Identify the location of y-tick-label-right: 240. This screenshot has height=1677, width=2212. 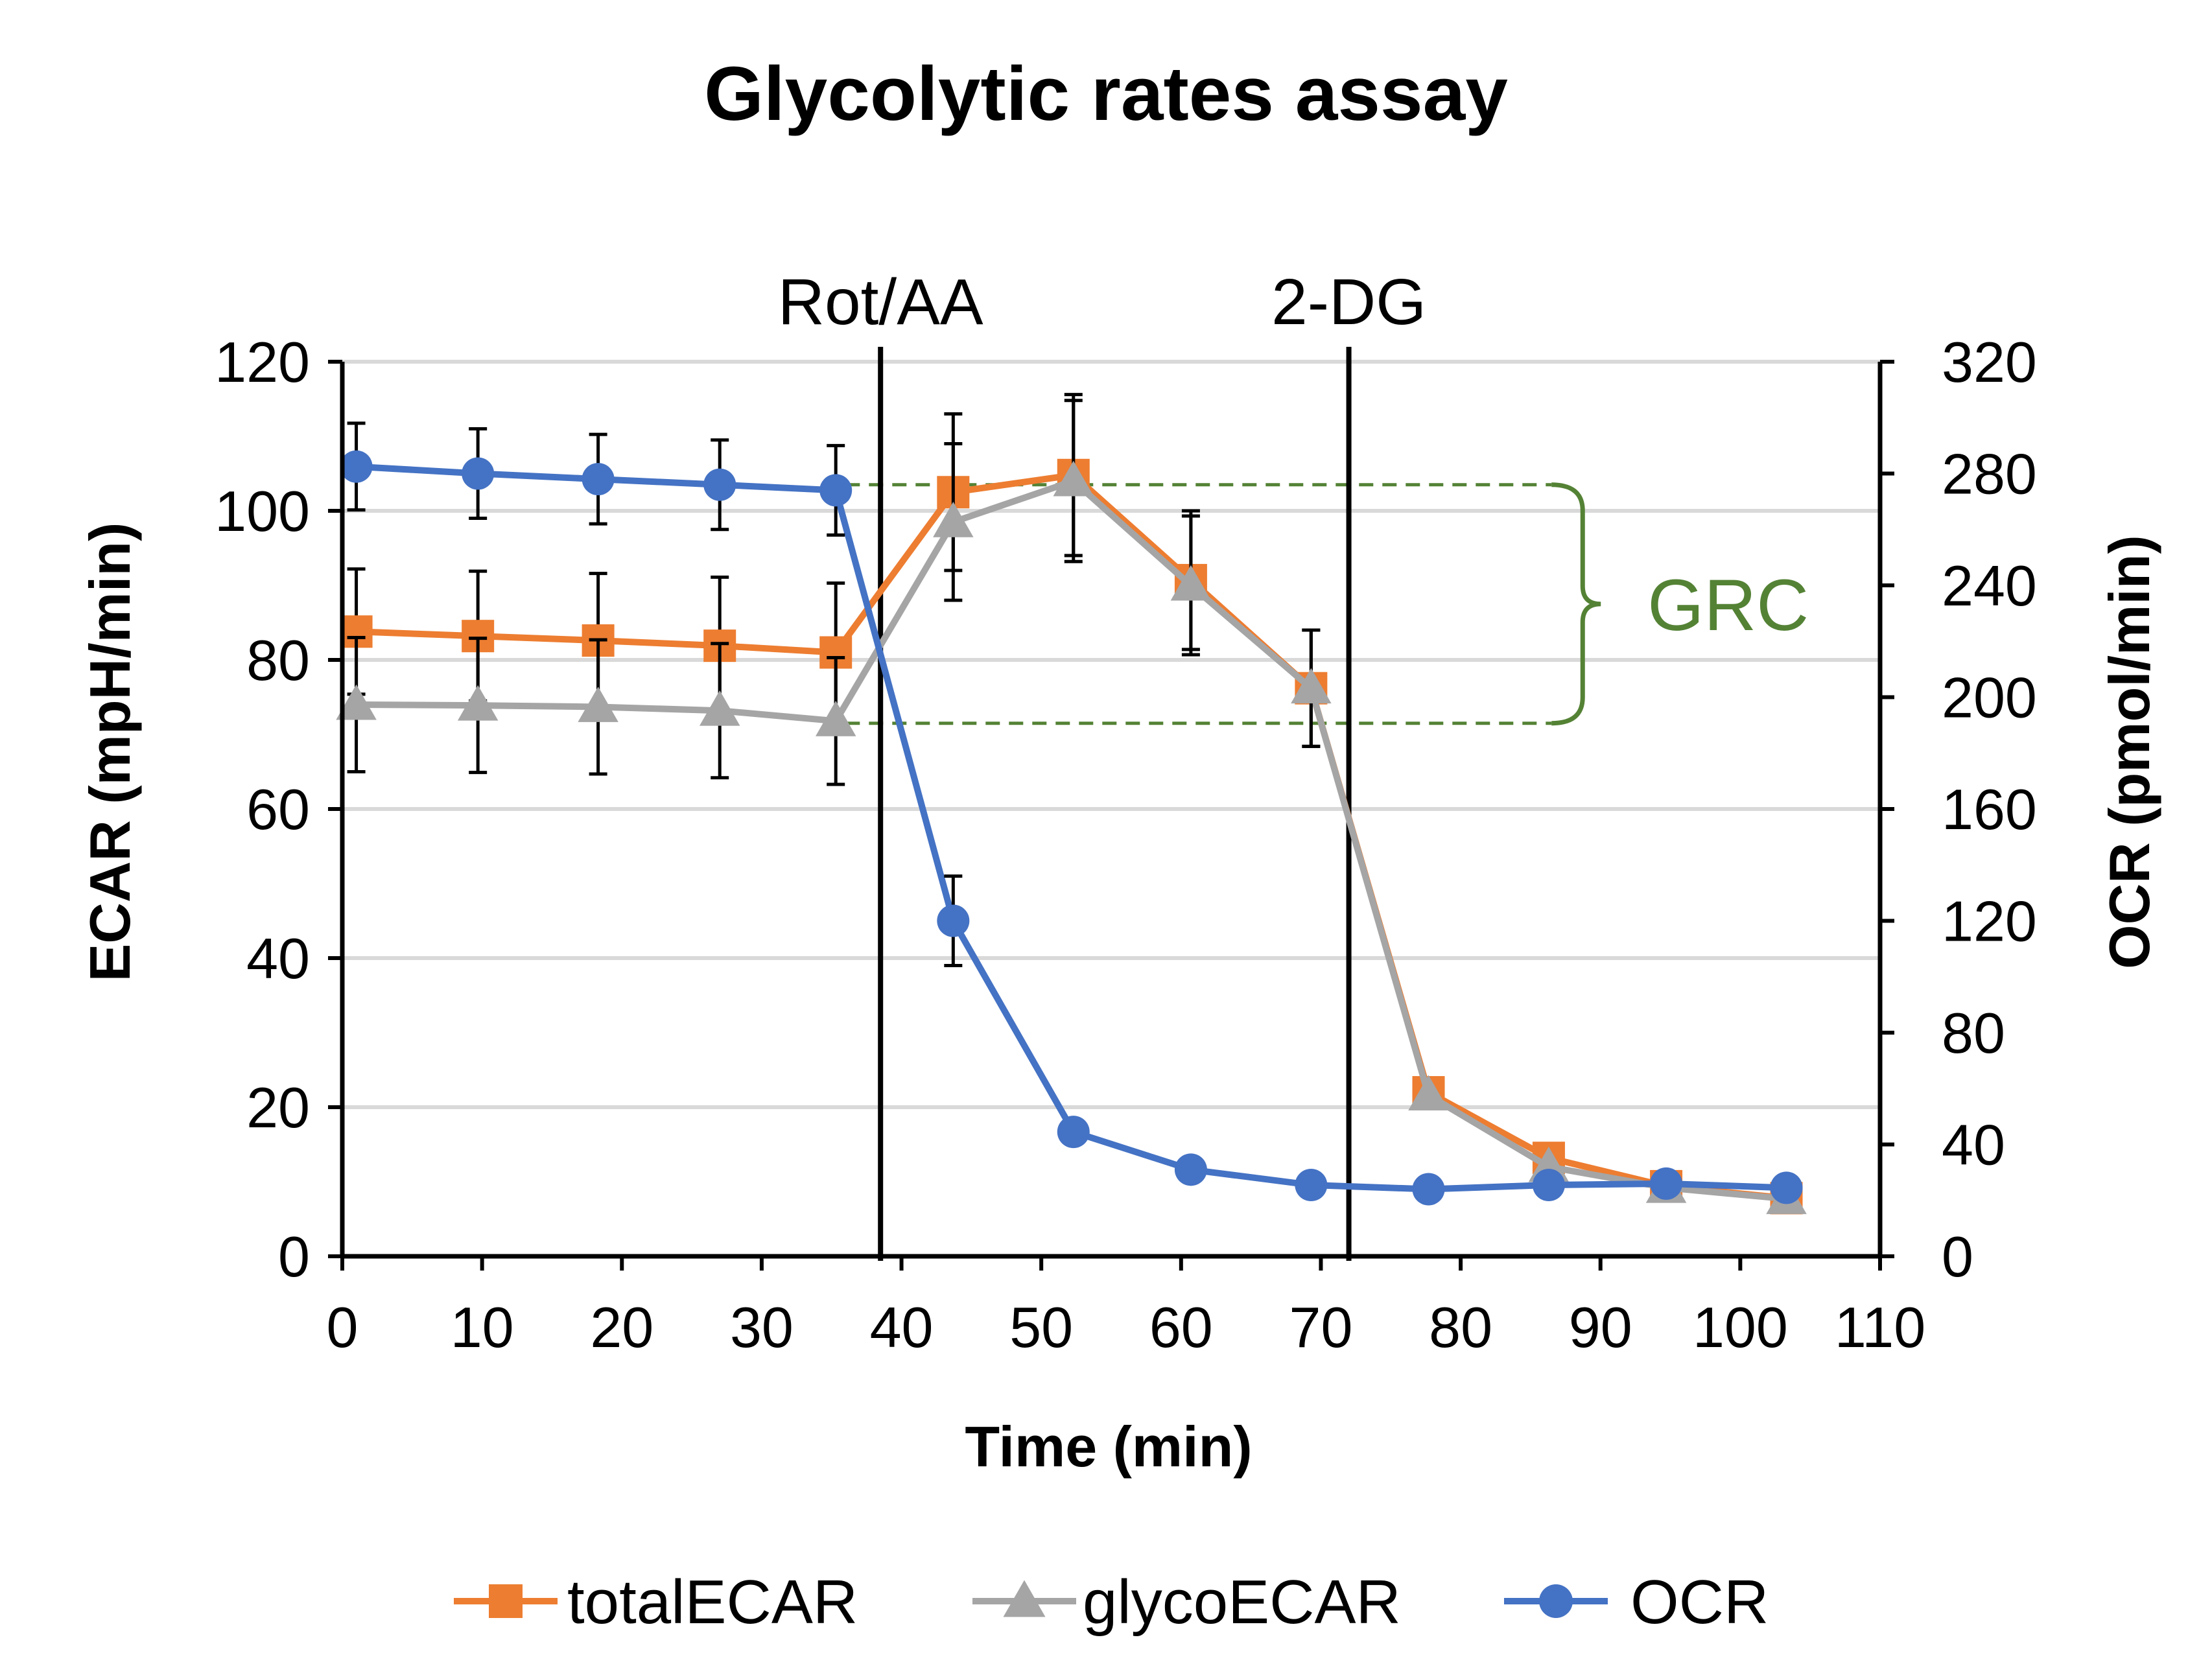
(1989, 586).